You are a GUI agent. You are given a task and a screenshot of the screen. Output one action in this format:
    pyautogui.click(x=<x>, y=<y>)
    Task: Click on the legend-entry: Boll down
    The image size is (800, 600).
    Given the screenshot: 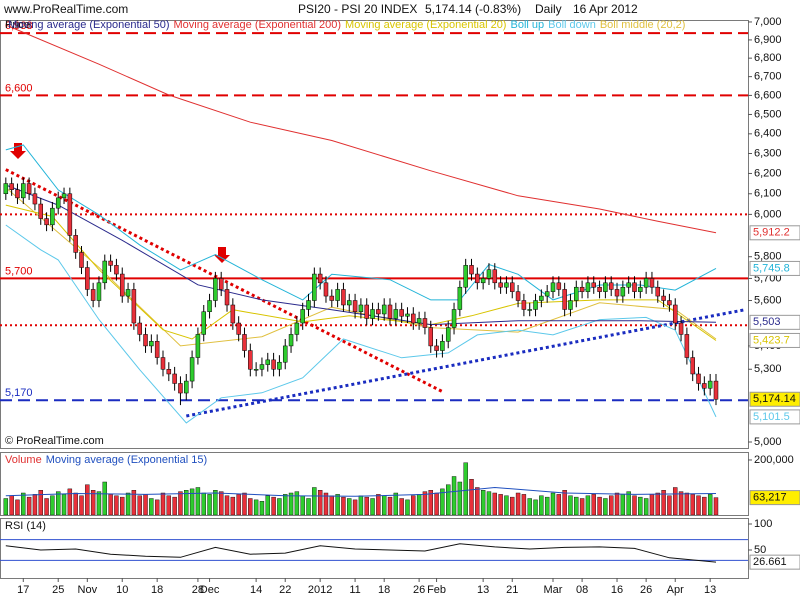 What is the action you would take?
    pyautogui.click(x=572, y=25)
    